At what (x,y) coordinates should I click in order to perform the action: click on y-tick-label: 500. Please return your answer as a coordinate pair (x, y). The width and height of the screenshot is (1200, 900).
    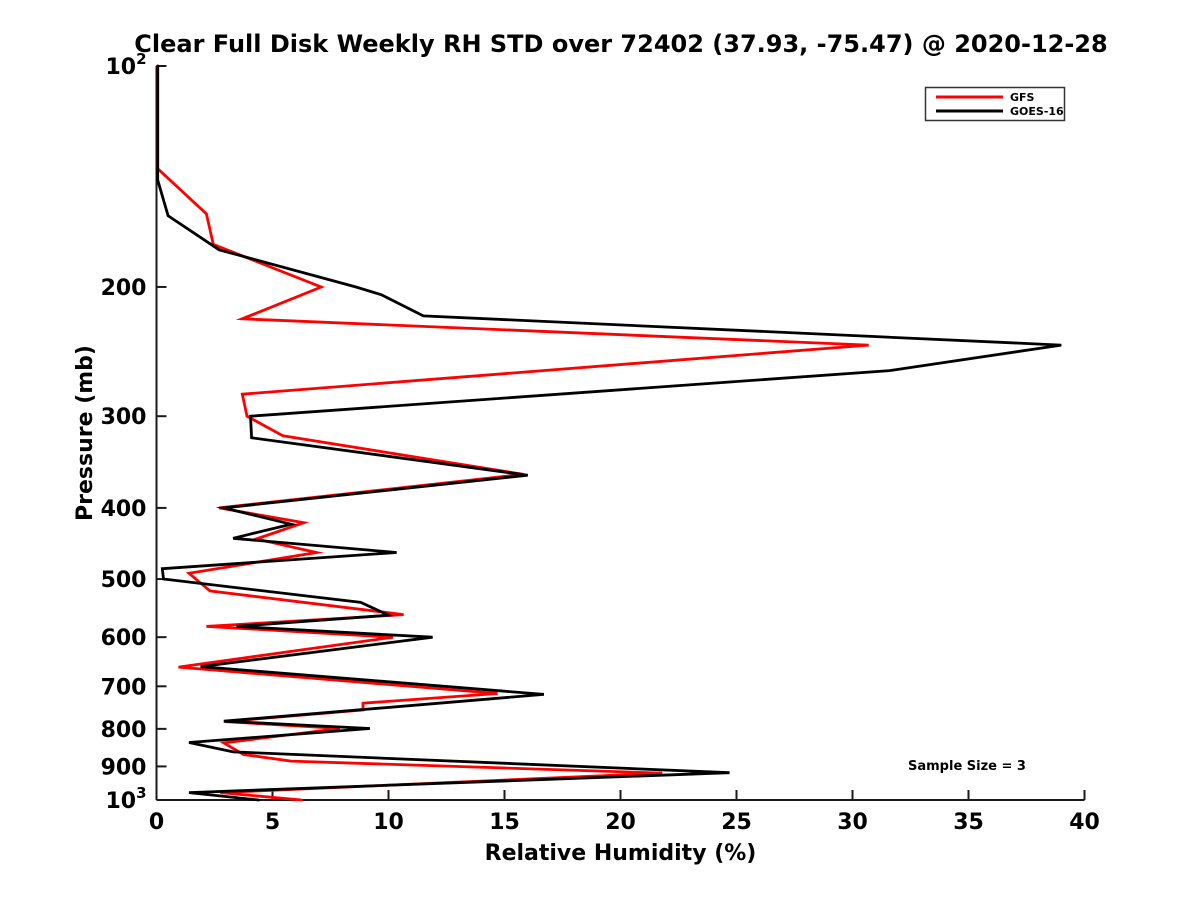
    Looking at the image, I should click on (124, 580).